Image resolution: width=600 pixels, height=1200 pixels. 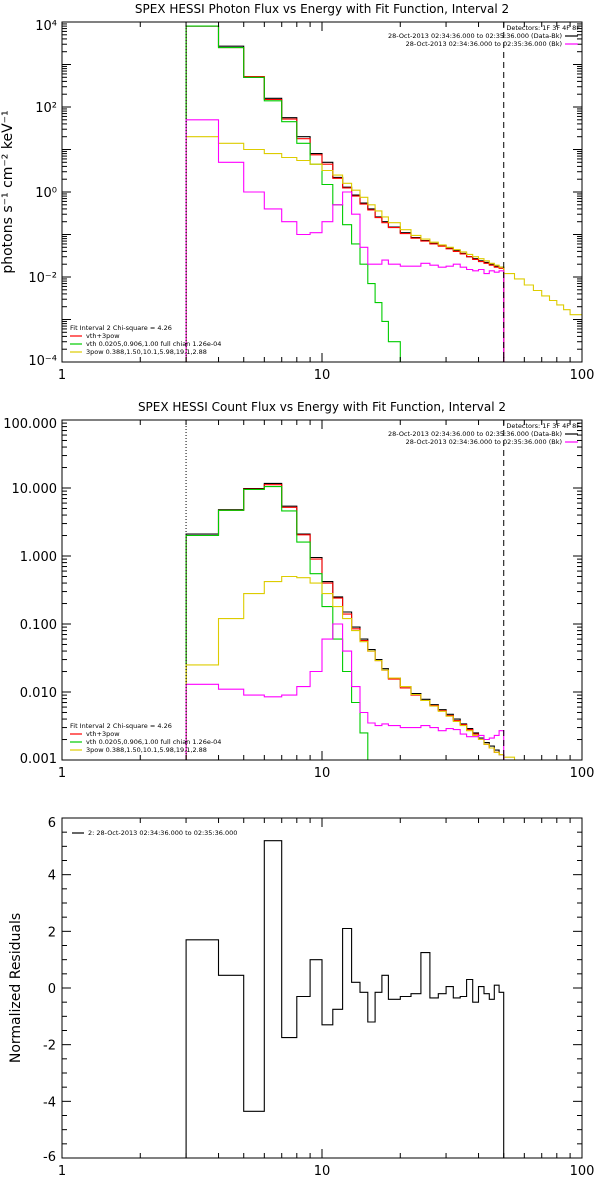 I want to click on chart-1-xtick-label: 100, so click(x=582, y=773).